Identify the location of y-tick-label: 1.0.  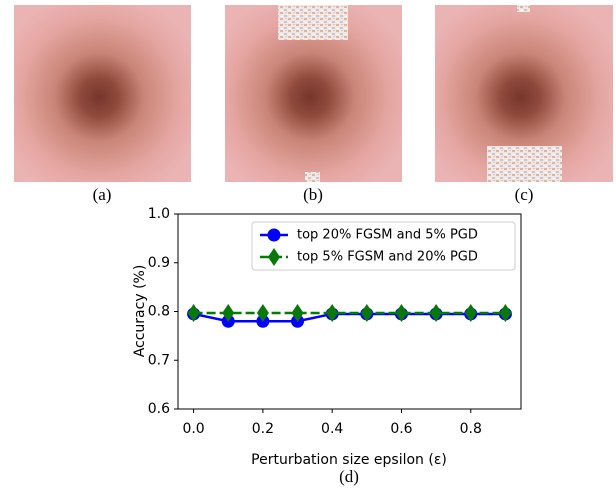
(159, 214).